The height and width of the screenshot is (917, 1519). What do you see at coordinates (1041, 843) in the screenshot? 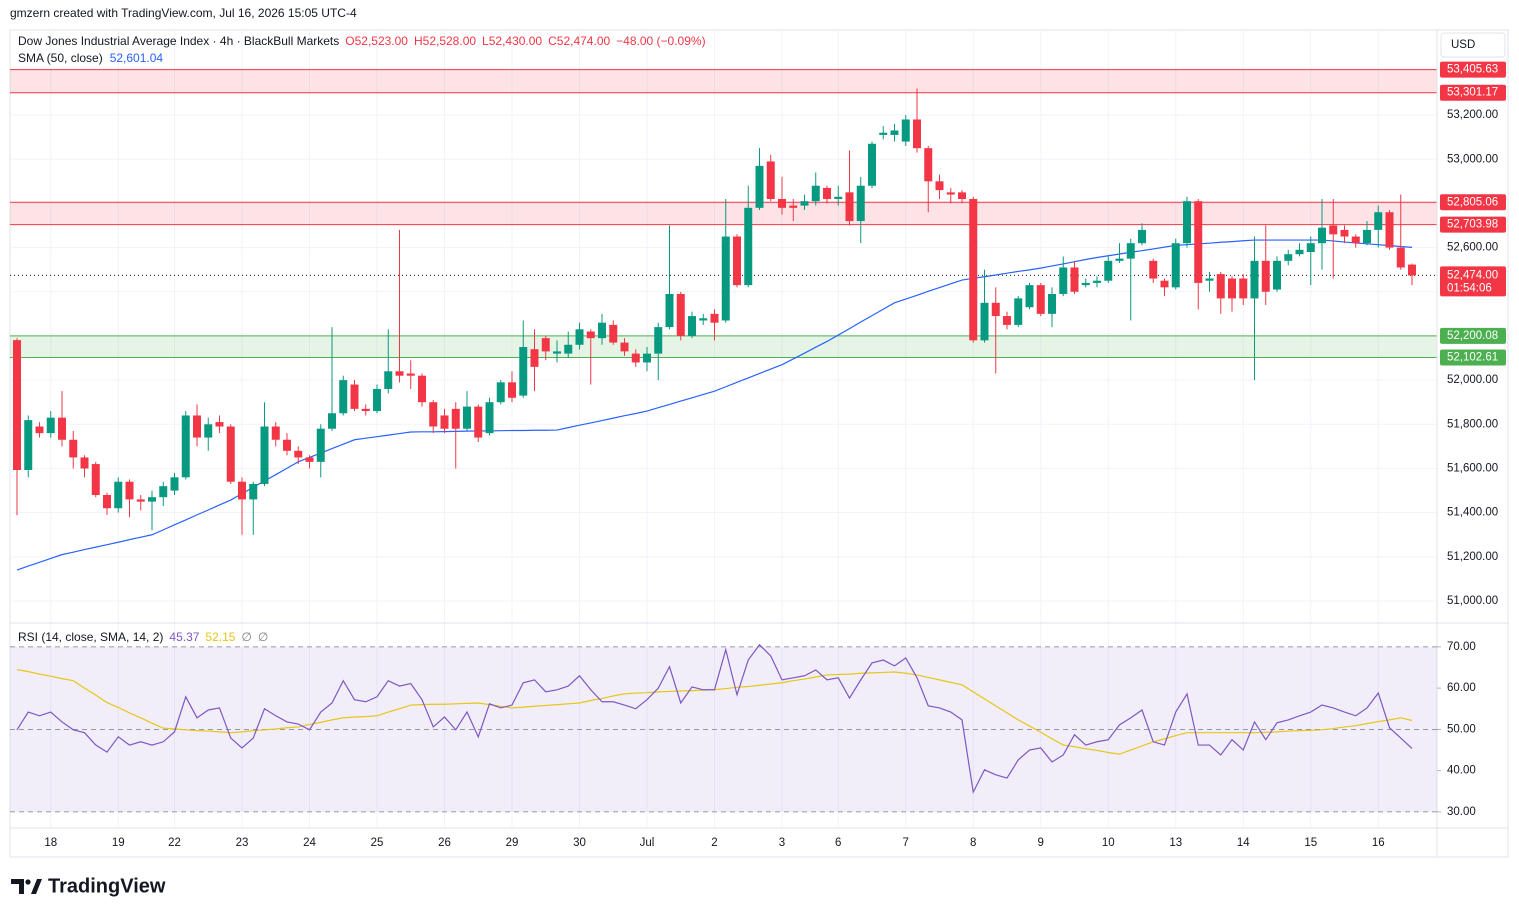
I see `x-tick-label: 9` at bounding box center [1041, 843].